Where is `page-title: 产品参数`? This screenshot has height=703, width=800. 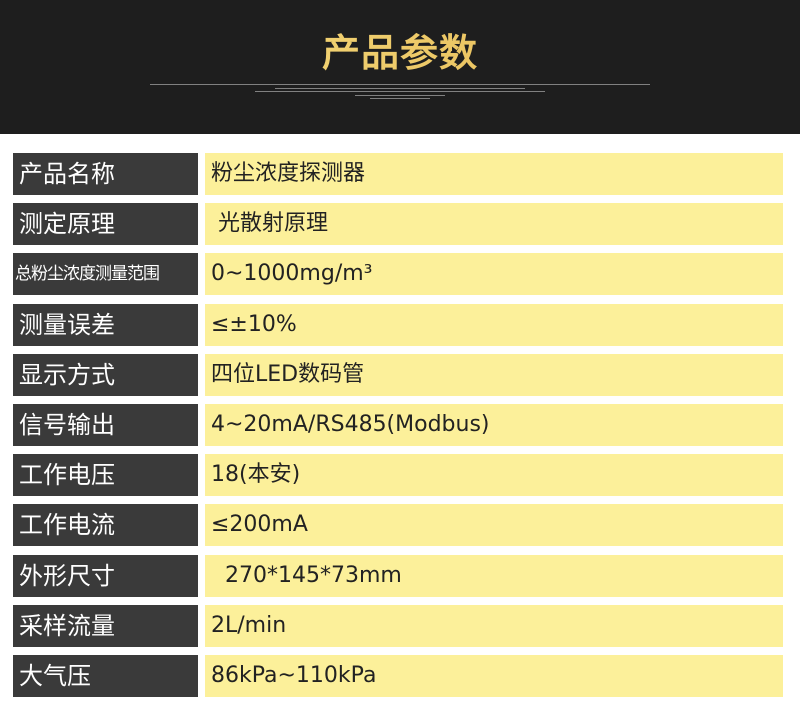
page-title: 产品参数 is located at coordinates (400, 49).